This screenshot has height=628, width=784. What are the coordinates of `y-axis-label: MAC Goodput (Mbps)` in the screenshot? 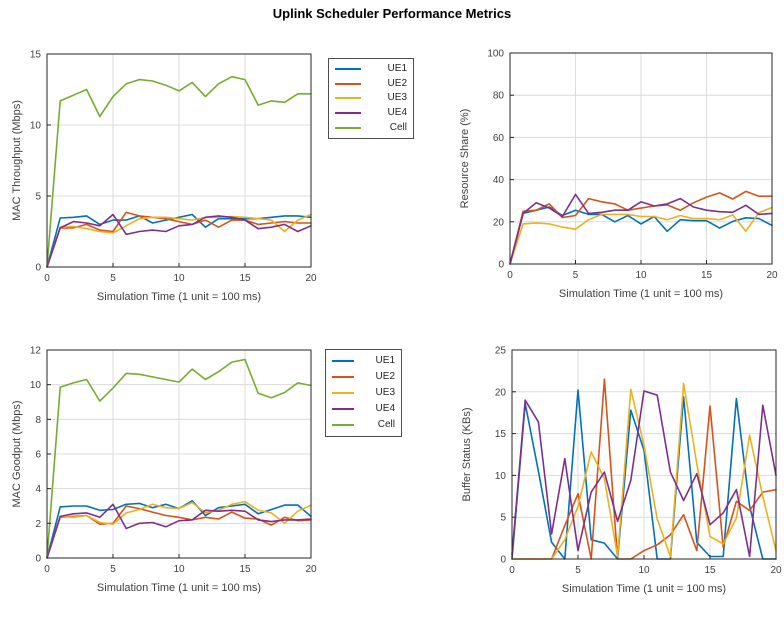 It's located at (17, 454).